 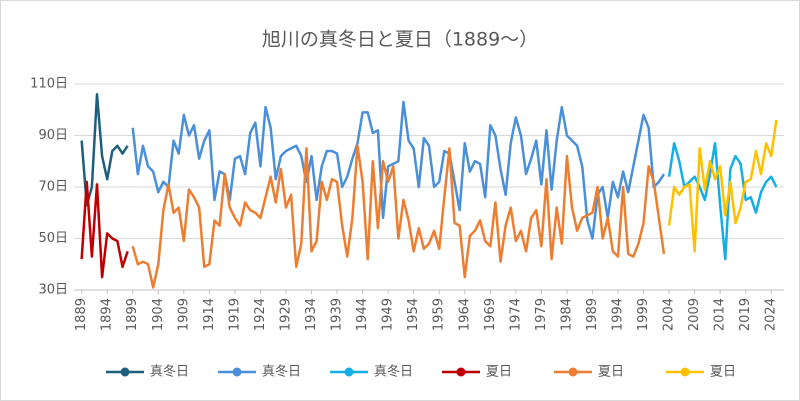 I want to click on x-tick-label: 1929, so click(x=285, y=314).